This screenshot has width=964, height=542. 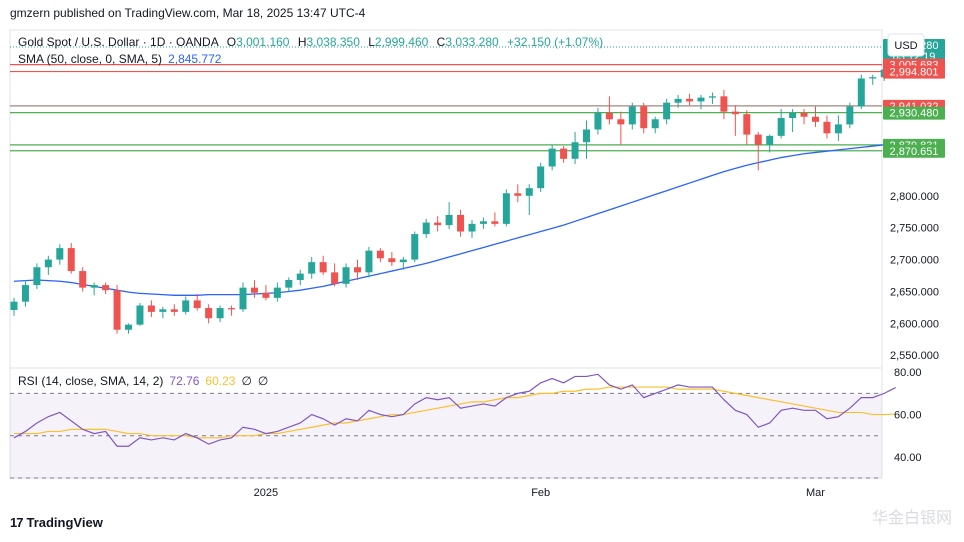 What do you see at coordinates (302, 42) in the screenshot?
I see `high-label: H` at bounding box center [302, 42].